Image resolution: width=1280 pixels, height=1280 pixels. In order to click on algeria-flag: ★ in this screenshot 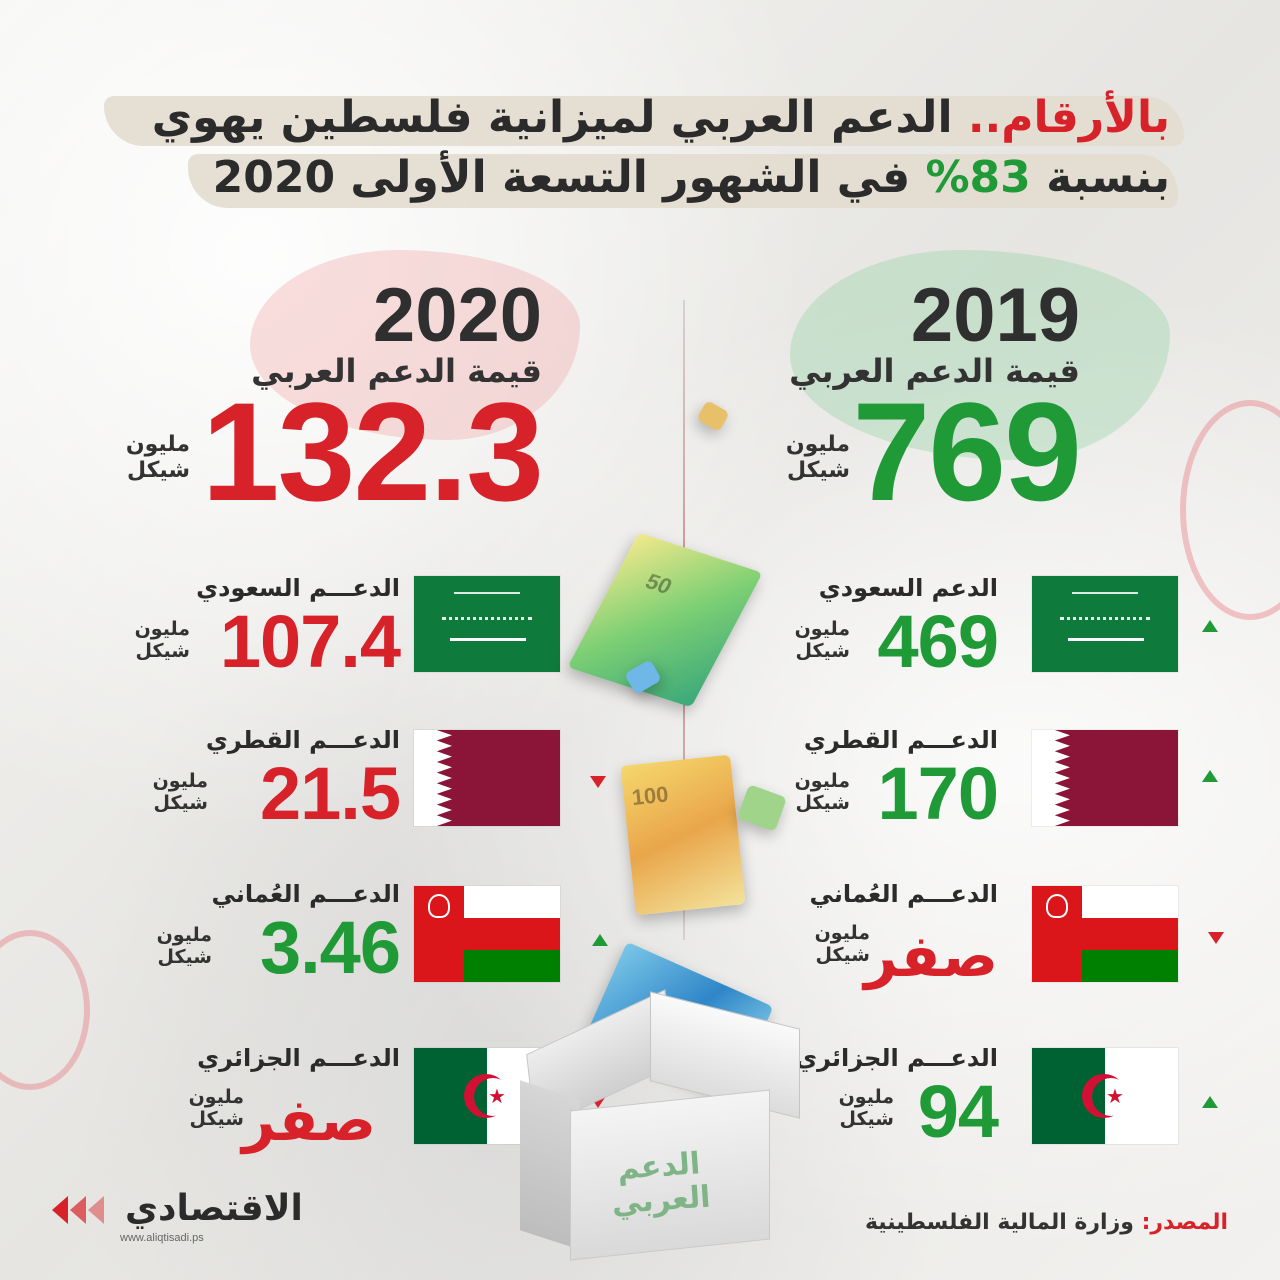, I will do `click(1105, 1096)`.